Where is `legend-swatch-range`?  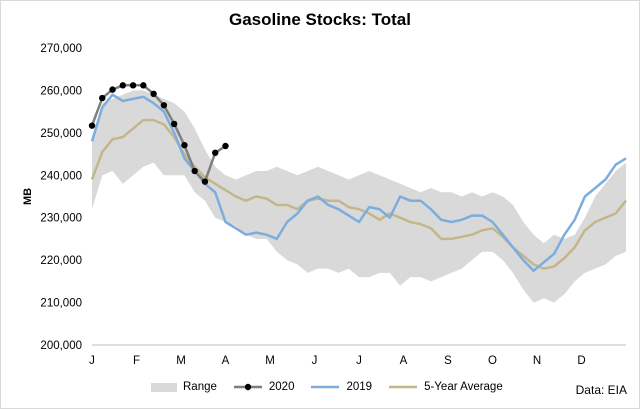
legend-swatch-range is located at coordinates (164, 387).